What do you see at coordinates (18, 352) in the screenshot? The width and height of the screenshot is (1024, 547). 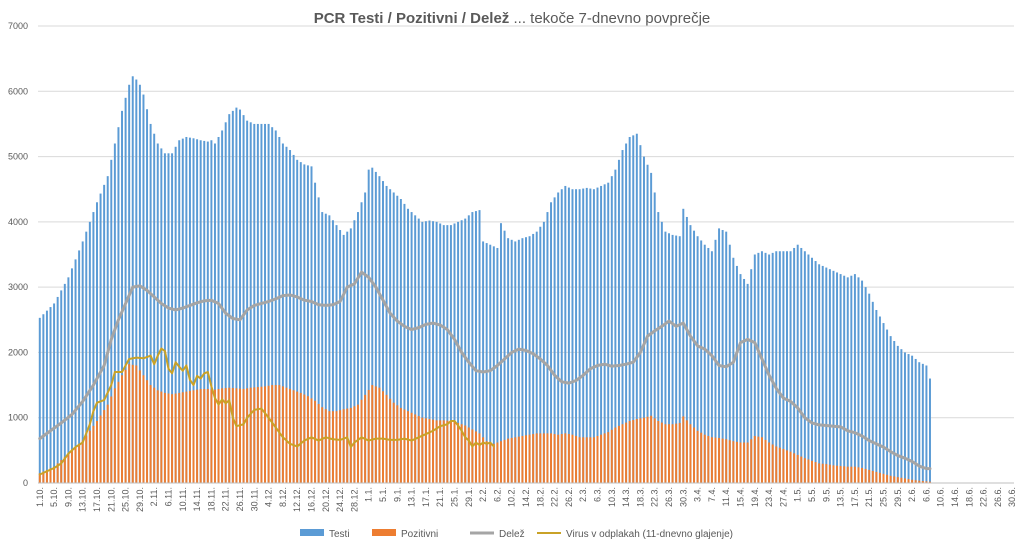 I see `y-tick-label: 2000` at bounding box center [18, 352].